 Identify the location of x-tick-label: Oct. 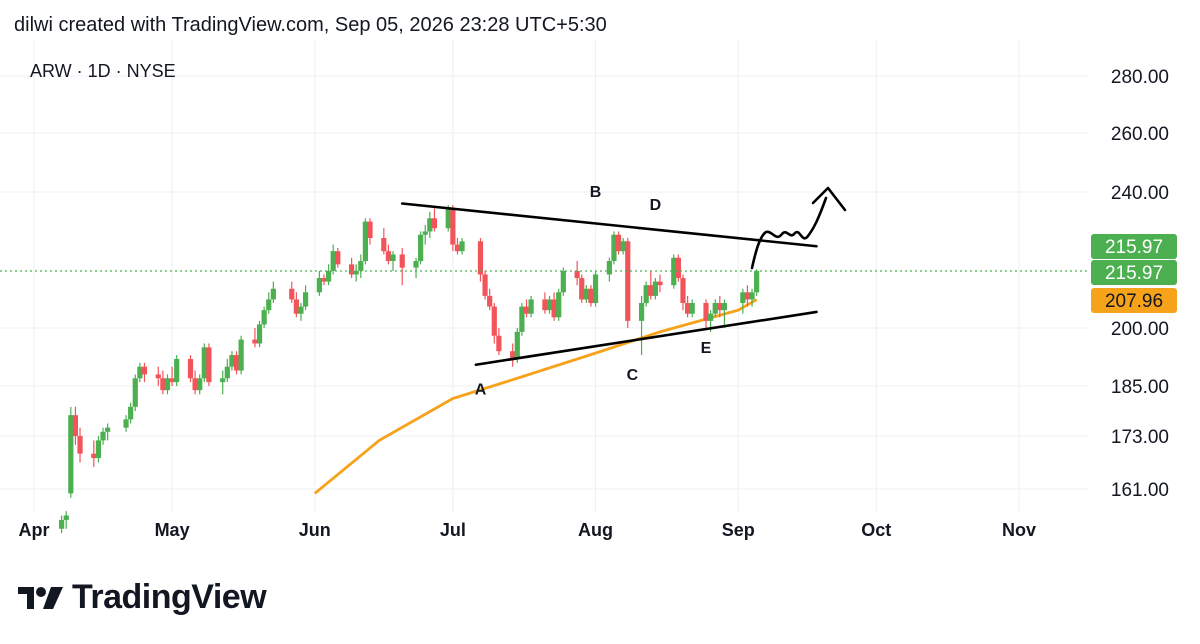
(876, 530).